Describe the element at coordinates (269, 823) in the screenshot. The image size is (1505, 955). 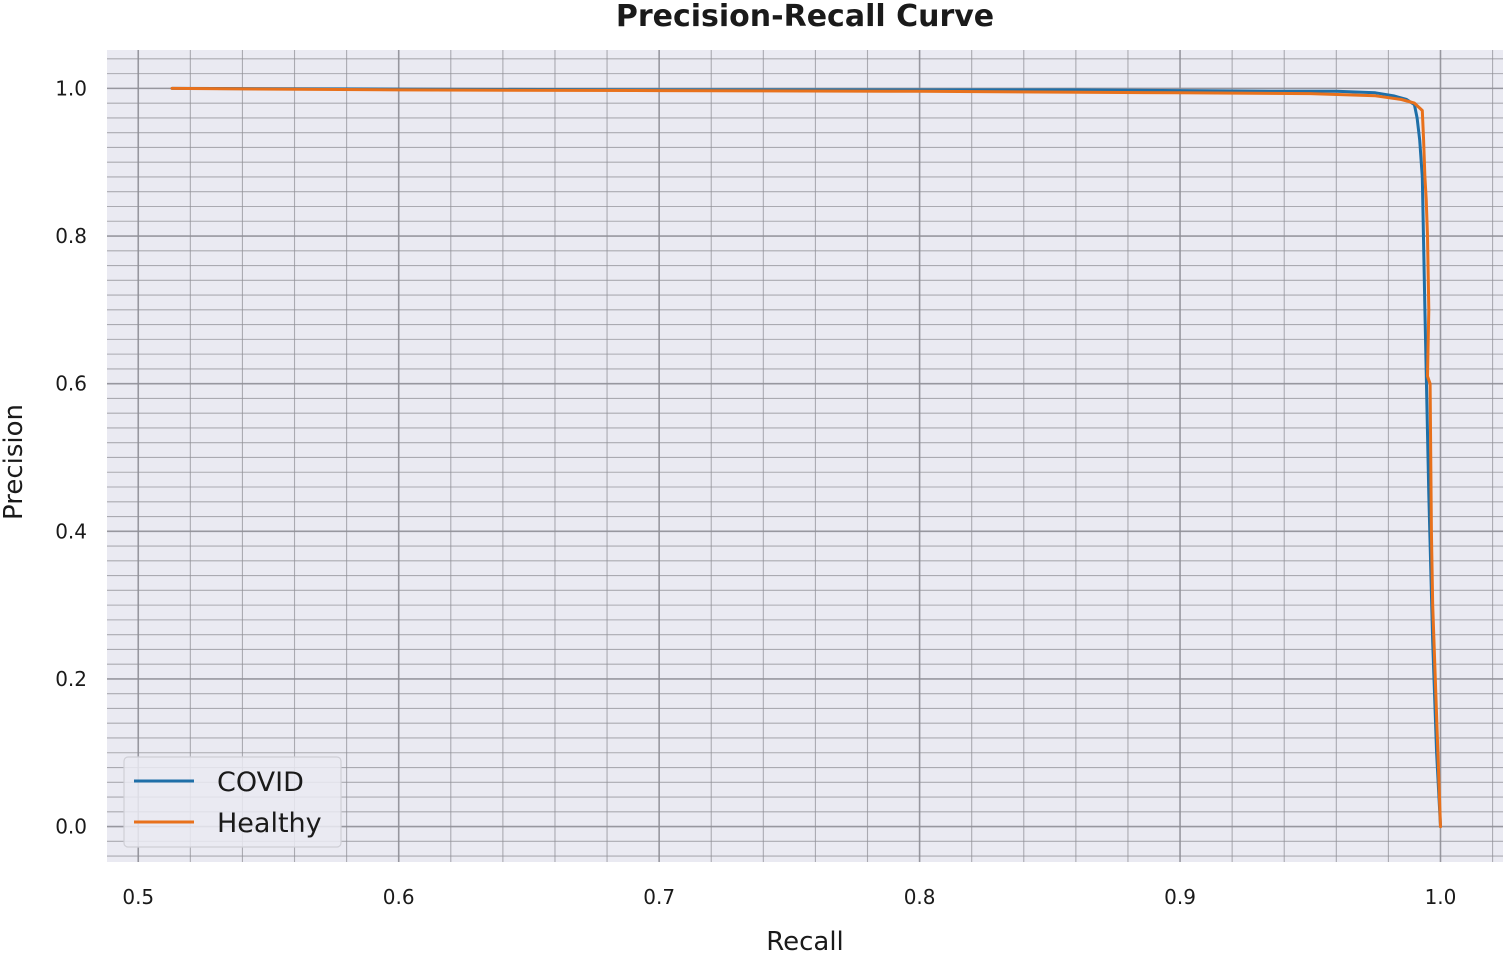
I see `legend-label-healthy: Healthy` at that location.